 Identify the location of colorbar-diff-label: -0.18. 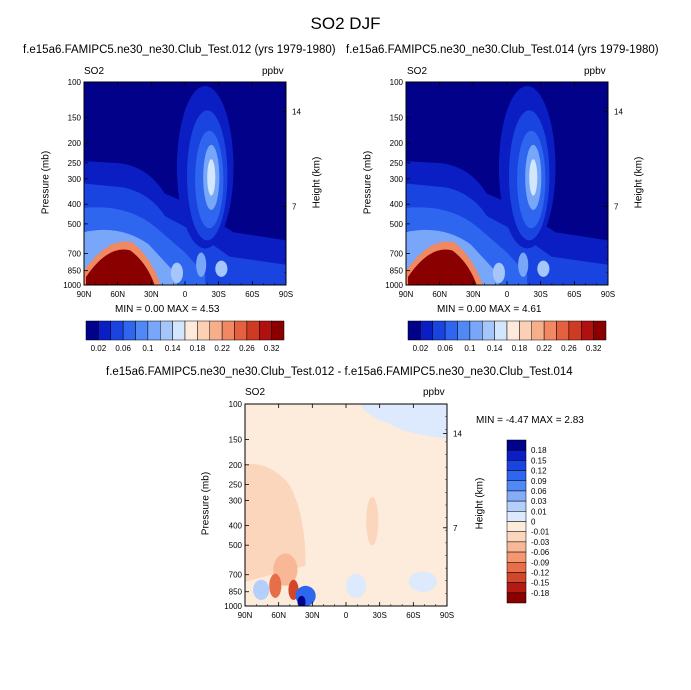
(540, 593).